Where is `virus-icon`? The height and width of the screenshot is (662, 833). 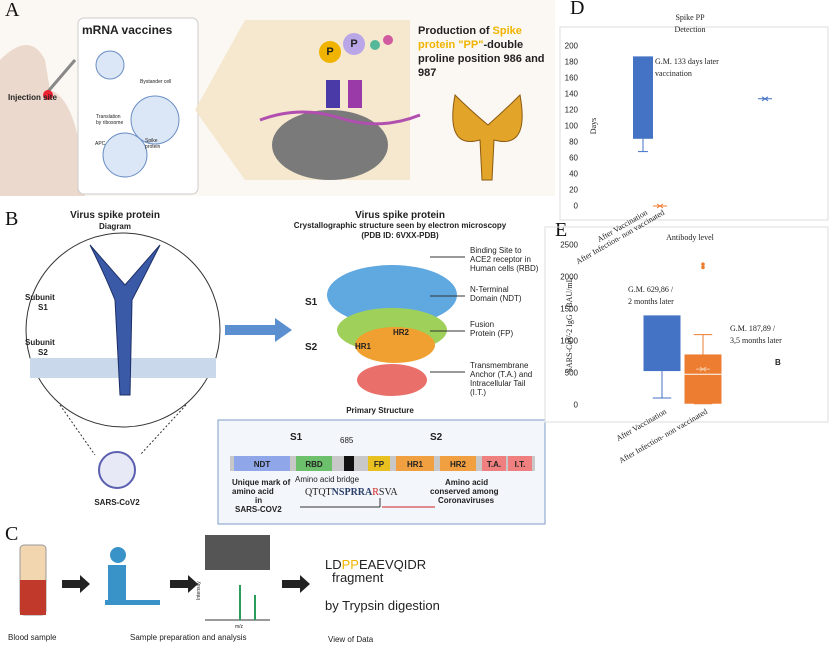
virus-icon is located at coordinates (117, 470).